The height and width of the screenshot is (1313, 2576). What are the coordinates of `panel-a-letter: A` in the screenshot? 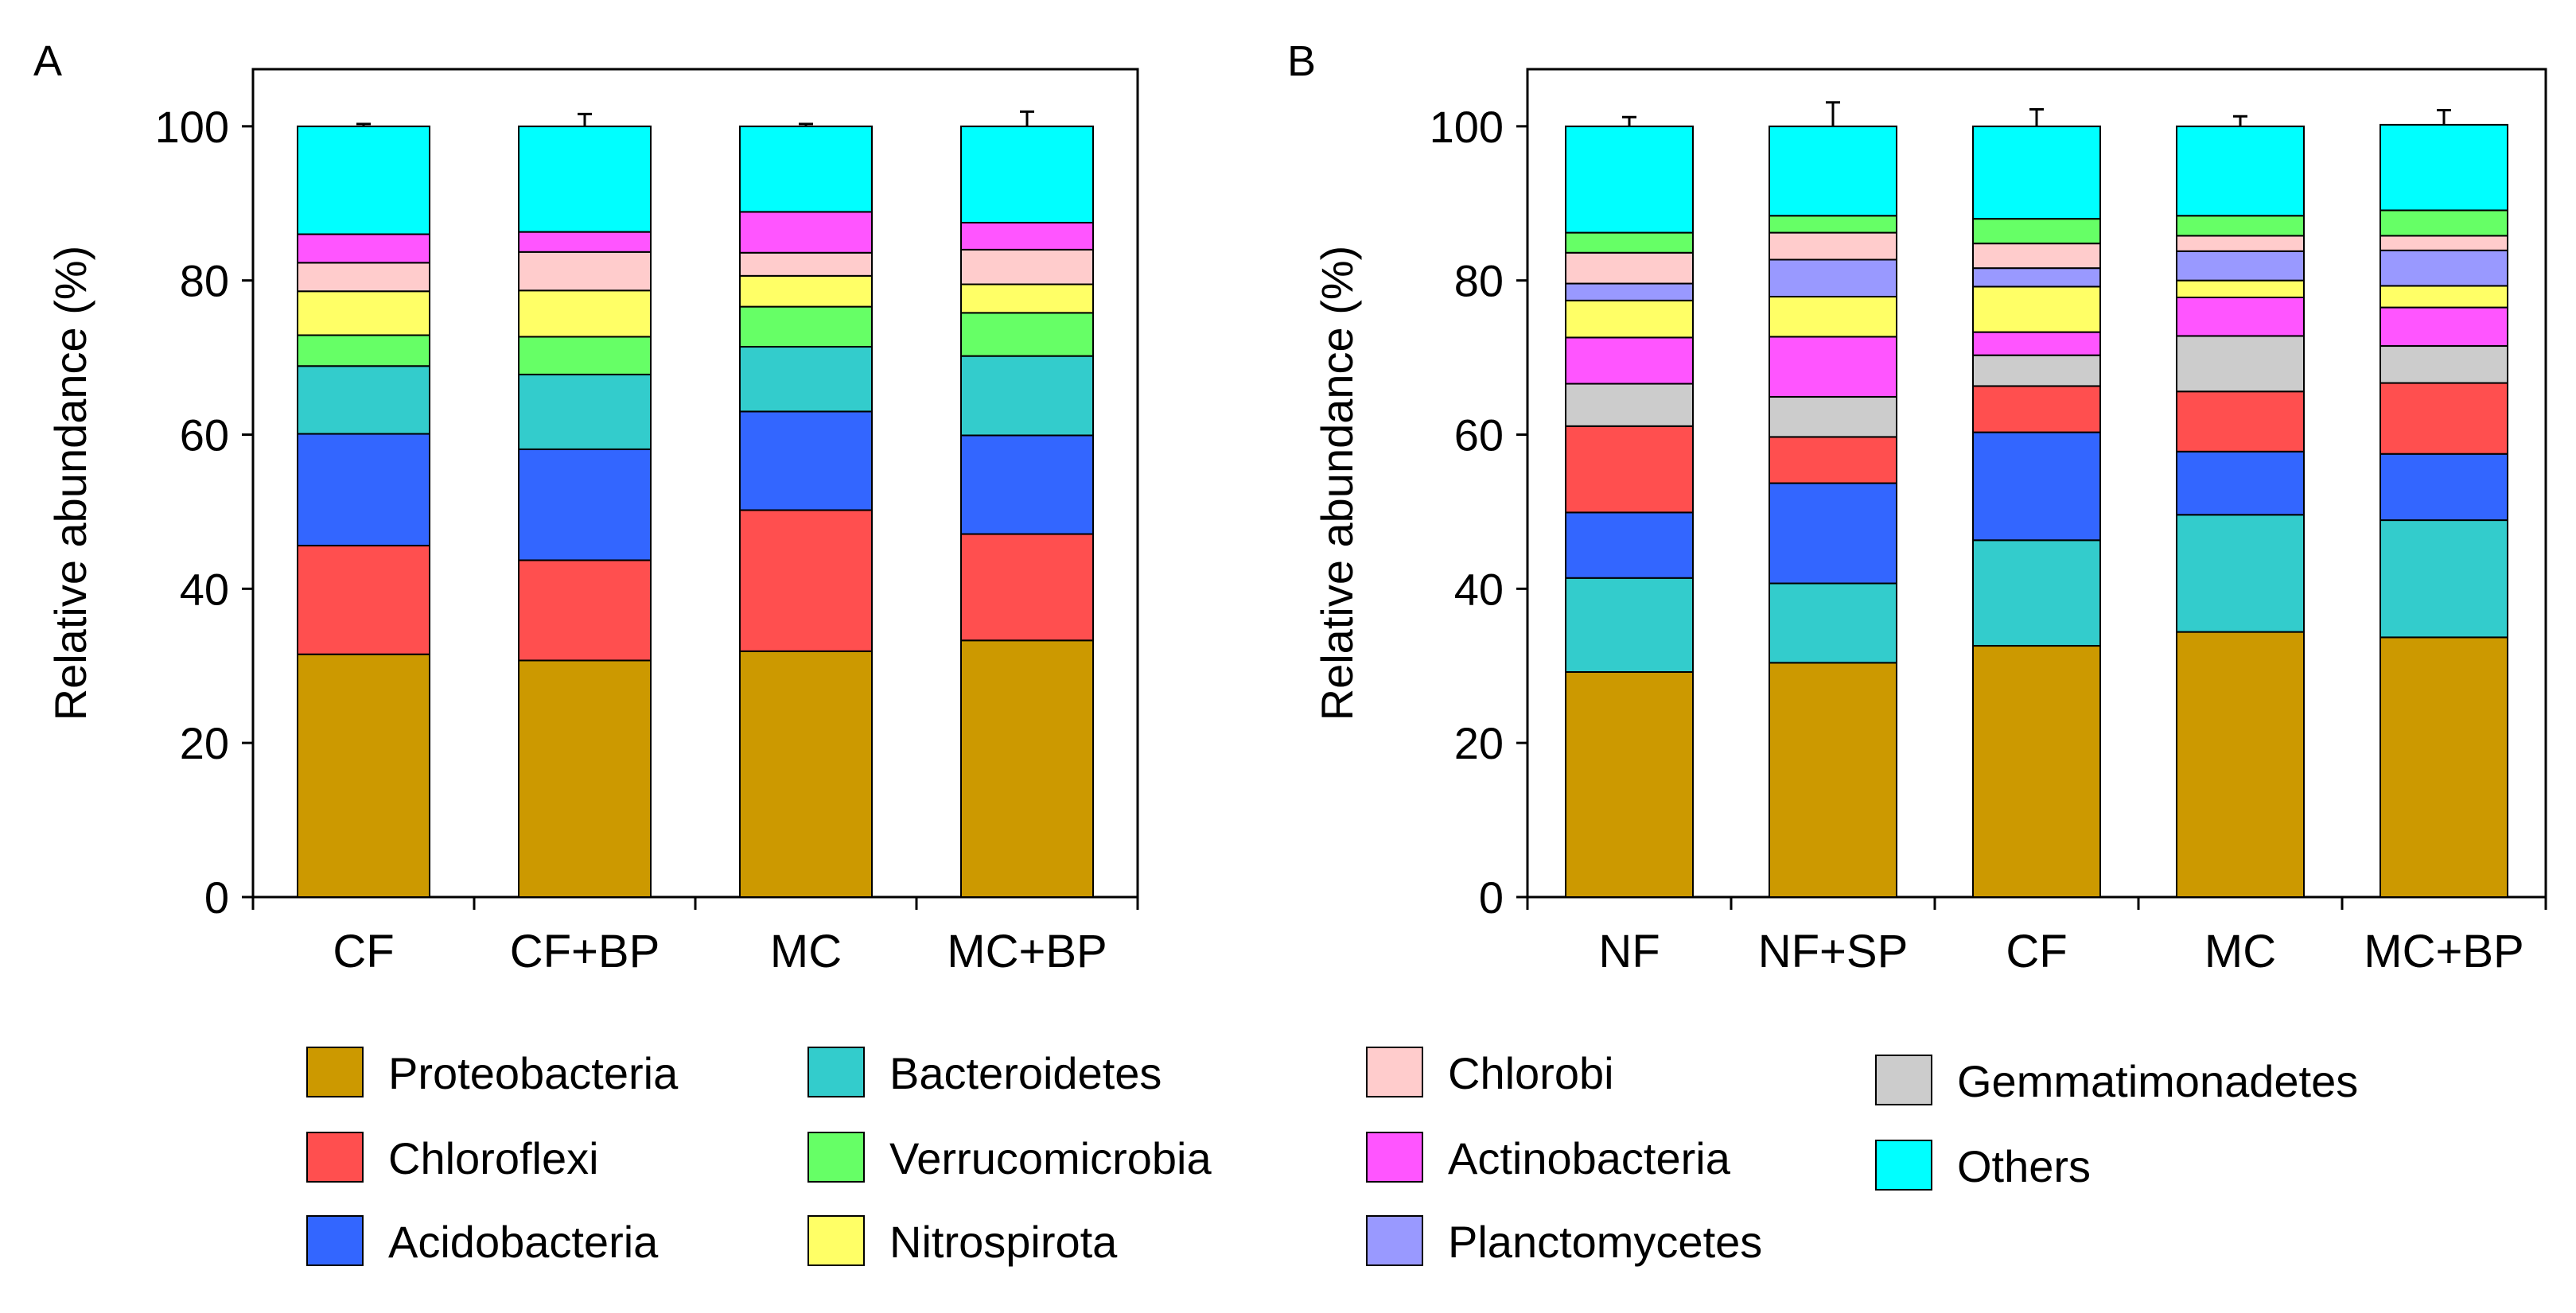 It's located at (48, 61).